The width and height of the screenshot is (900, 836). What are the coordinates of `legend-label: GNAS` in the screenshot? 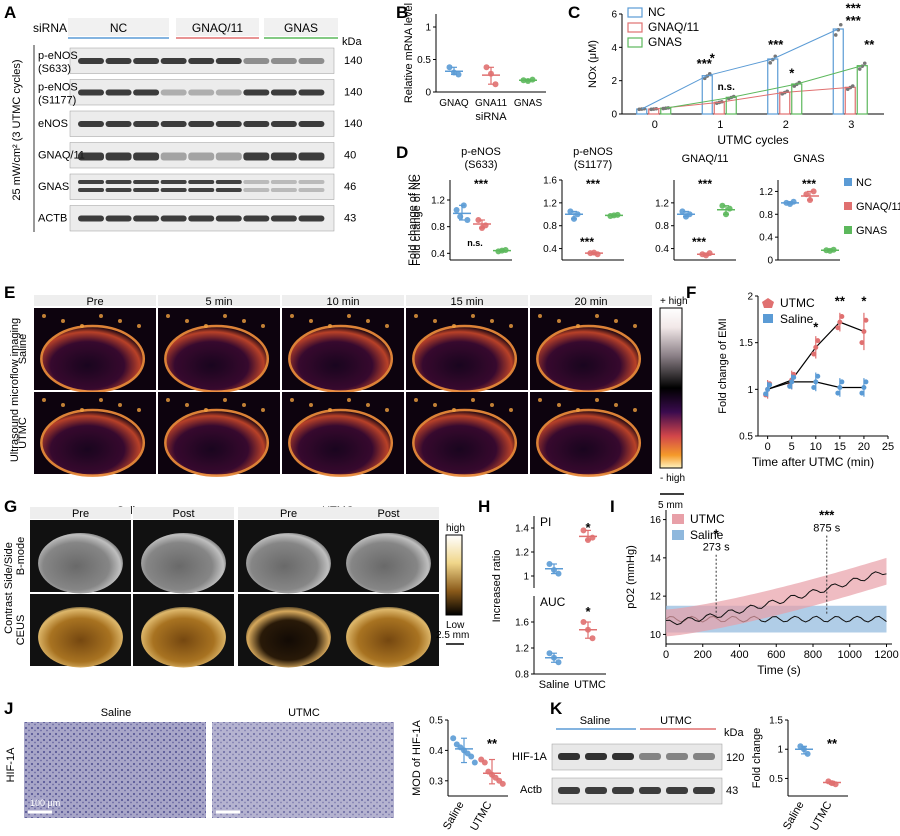 It's located at (665, 42).